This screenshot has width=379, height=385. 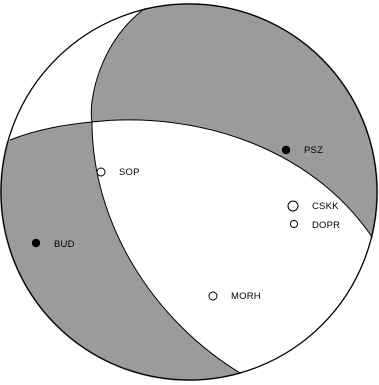 I want to click on station-cskk: CSKK, so click(x=313, y=206).